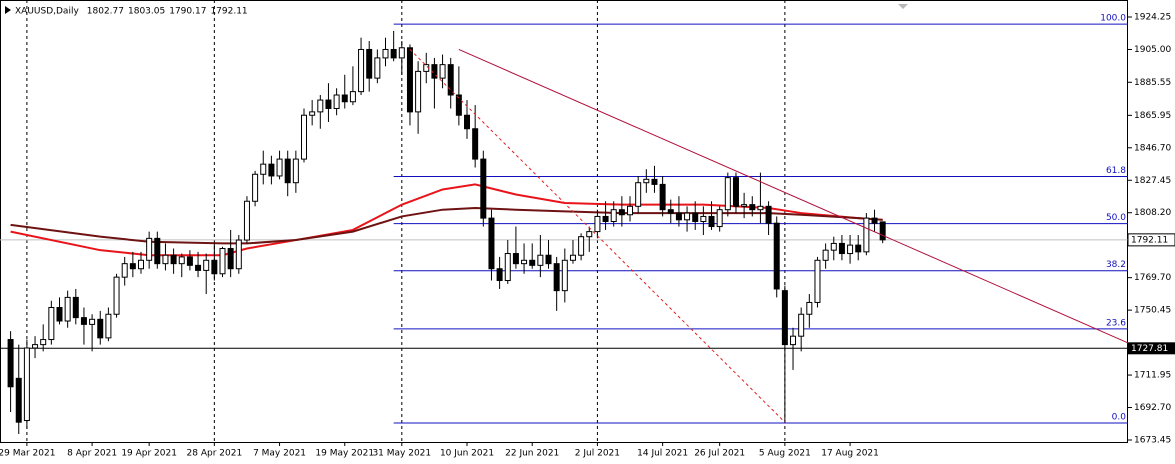 This screenshot has height=464, width=1175. Describe the element at coordinates (532, 454) in the screenshot. I see `x-tick-label: 22 Jun 2021` at that location.